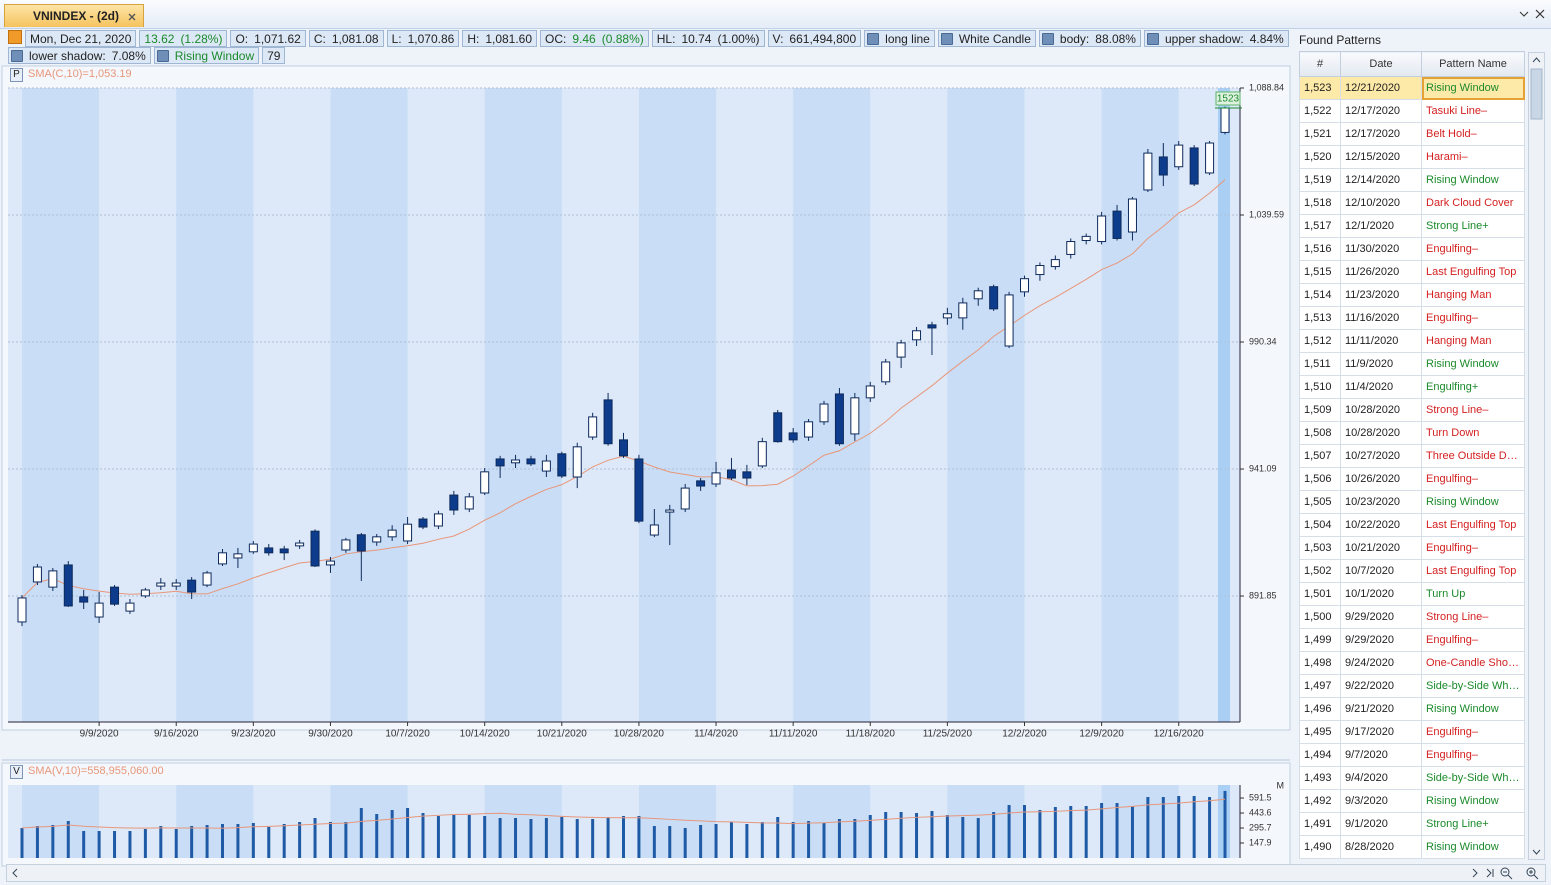  I want to click on row-id: 1,500, so click(1320, 617).